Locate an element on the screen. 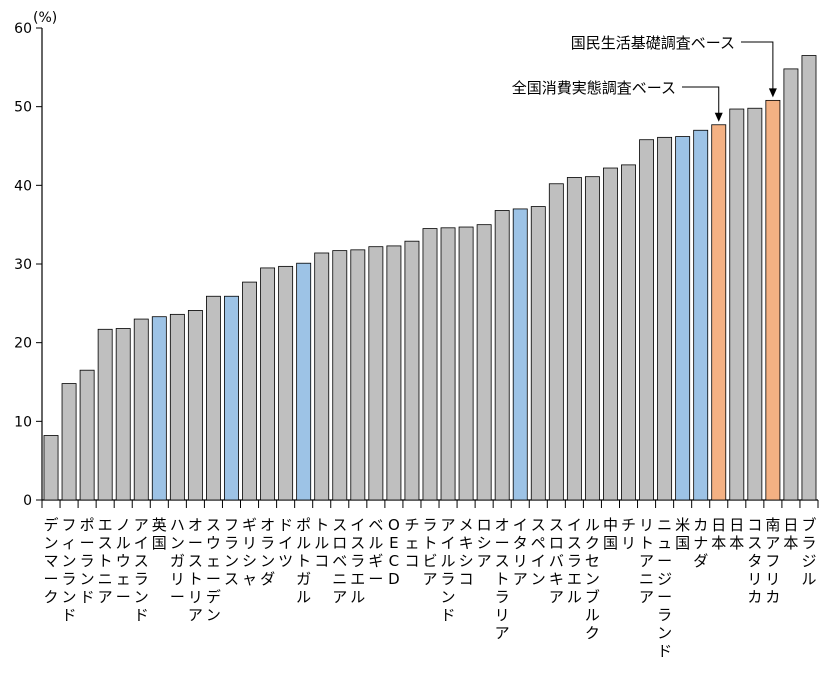  x-category-label: ポルトガル is located at coordinates (303, 561).